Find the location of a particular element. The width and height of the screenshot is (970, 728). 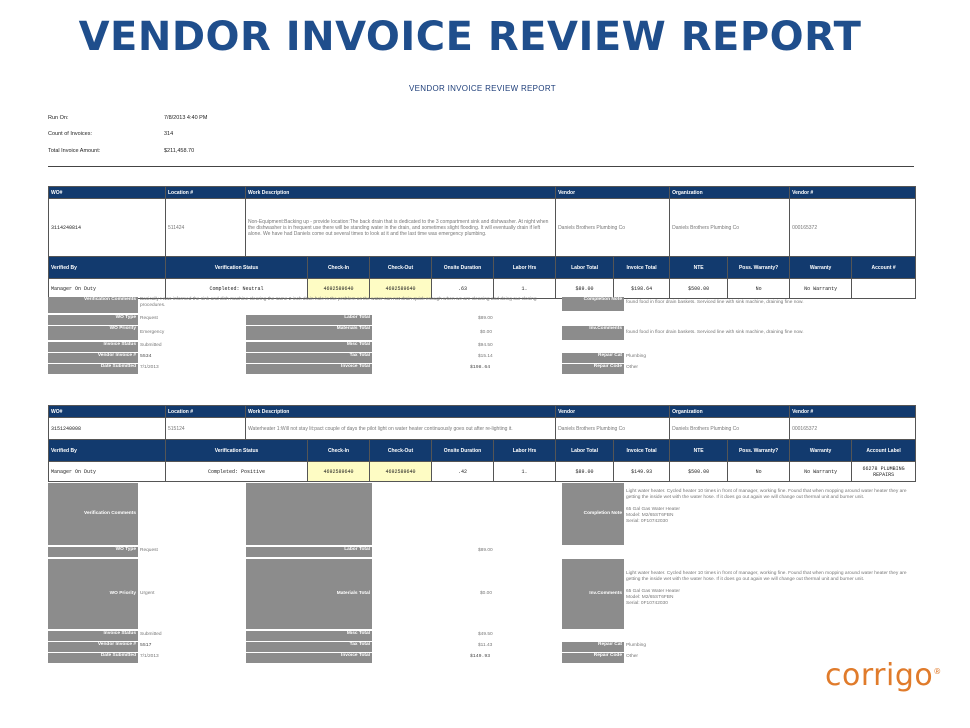

run-on-value: 7/8/2013 4:40 PM is located at coordinates (186, 118).